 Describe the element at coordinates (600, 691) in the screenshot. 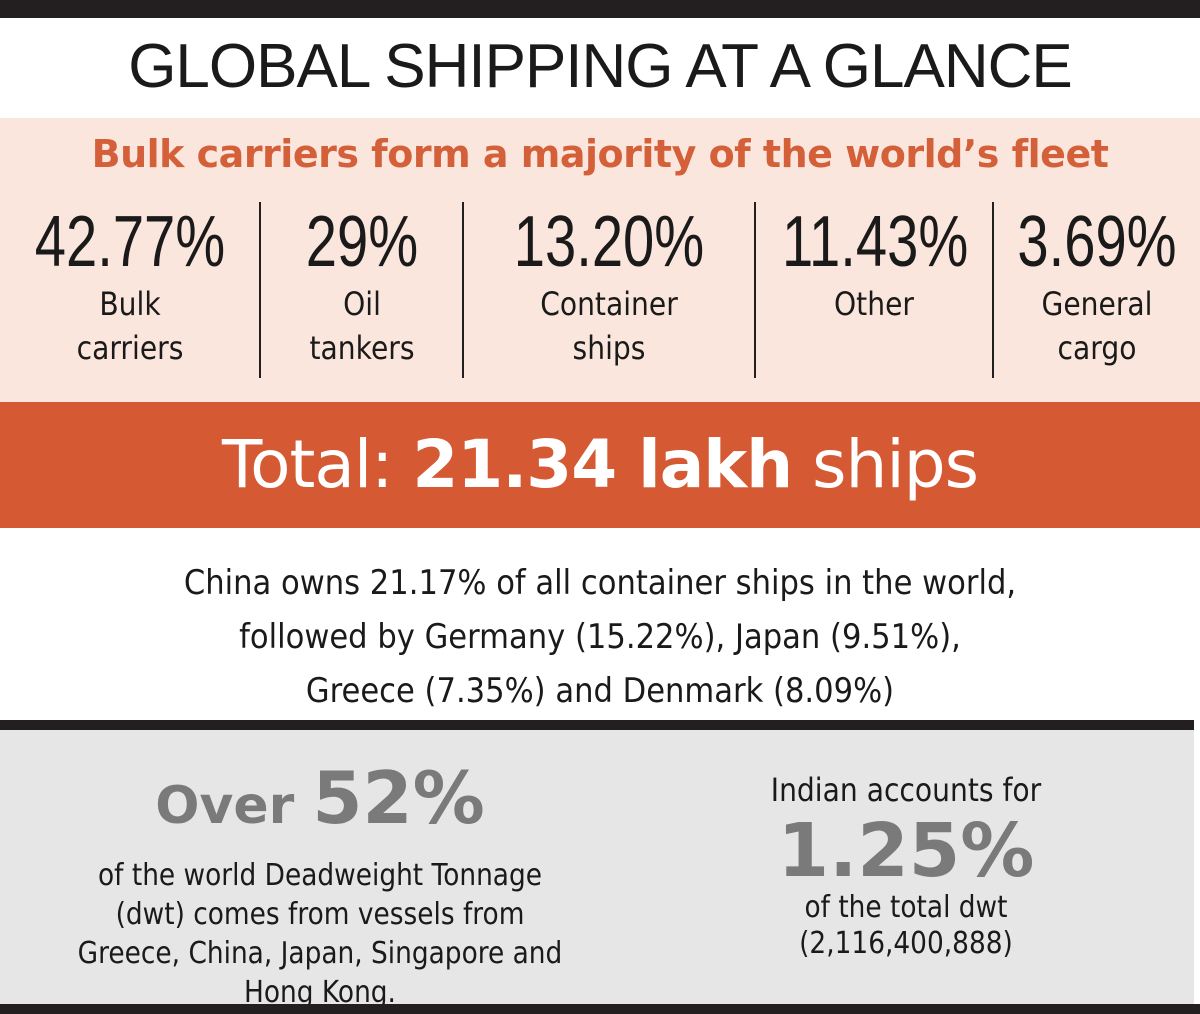

I see `container-line: Greece (7.35%) and Denmark (8.09%)` at that location.